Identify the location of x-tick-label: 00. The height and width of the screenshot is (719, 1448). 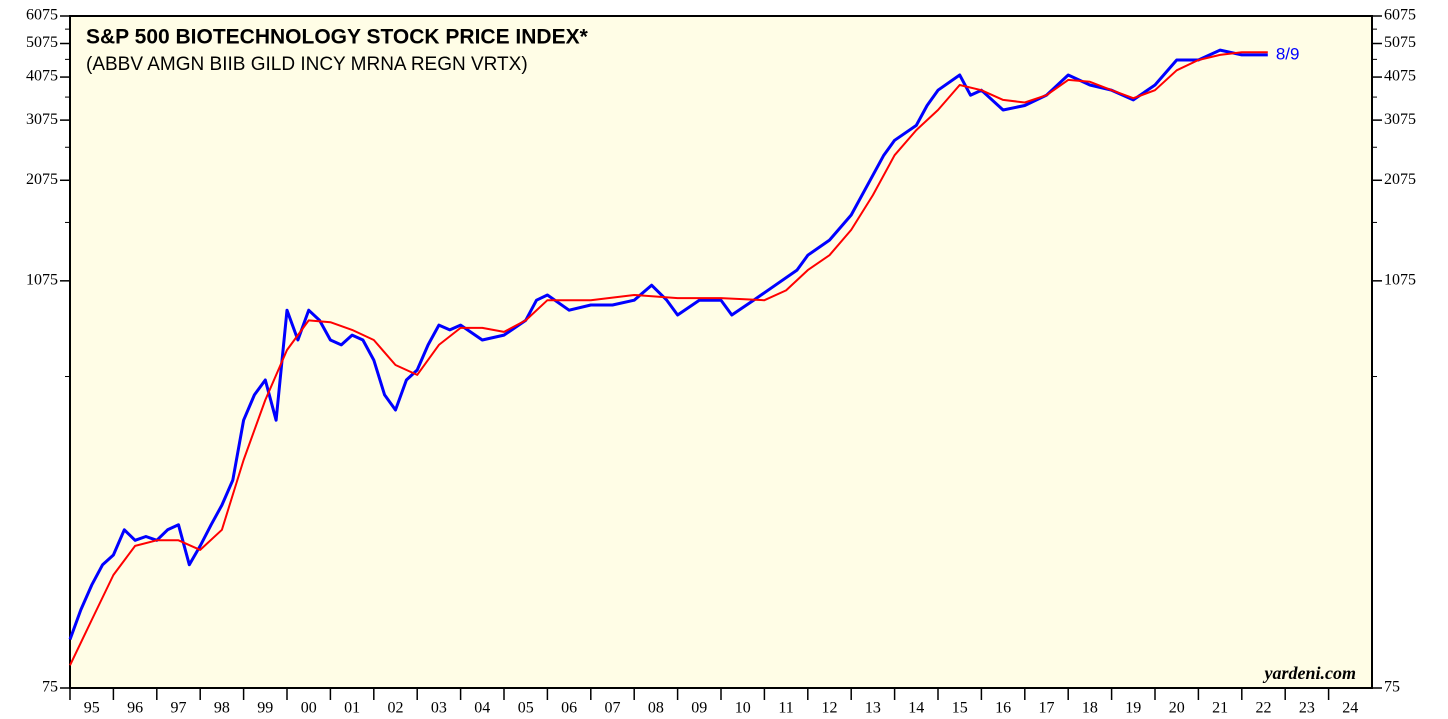
(309, 708).